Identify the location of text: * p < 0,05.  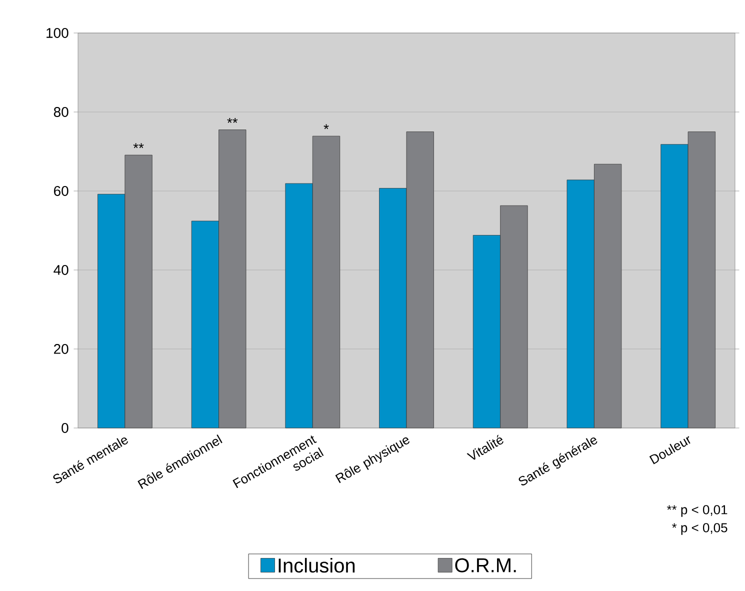
(700, 529).